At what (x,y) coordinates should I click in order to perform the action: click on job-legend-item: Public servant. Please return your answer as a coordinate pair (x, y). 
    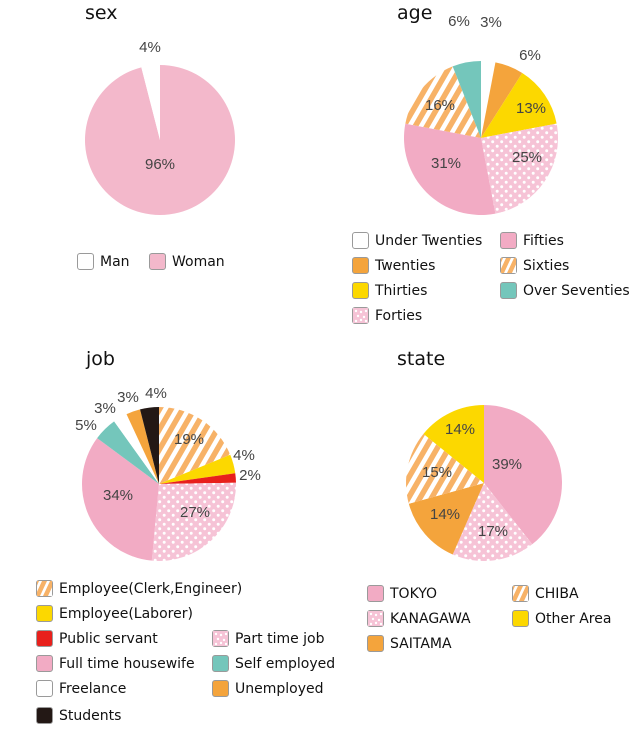
    Looking at the image, I should click on (97, 638).